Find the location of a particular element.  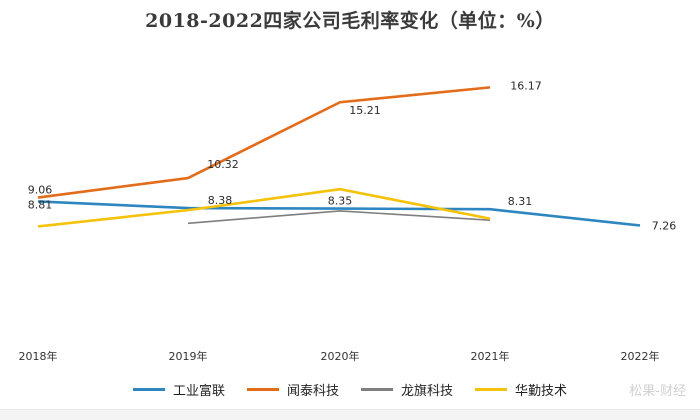

legend-item: 华勤技术 is located at coordinates (521, 389).